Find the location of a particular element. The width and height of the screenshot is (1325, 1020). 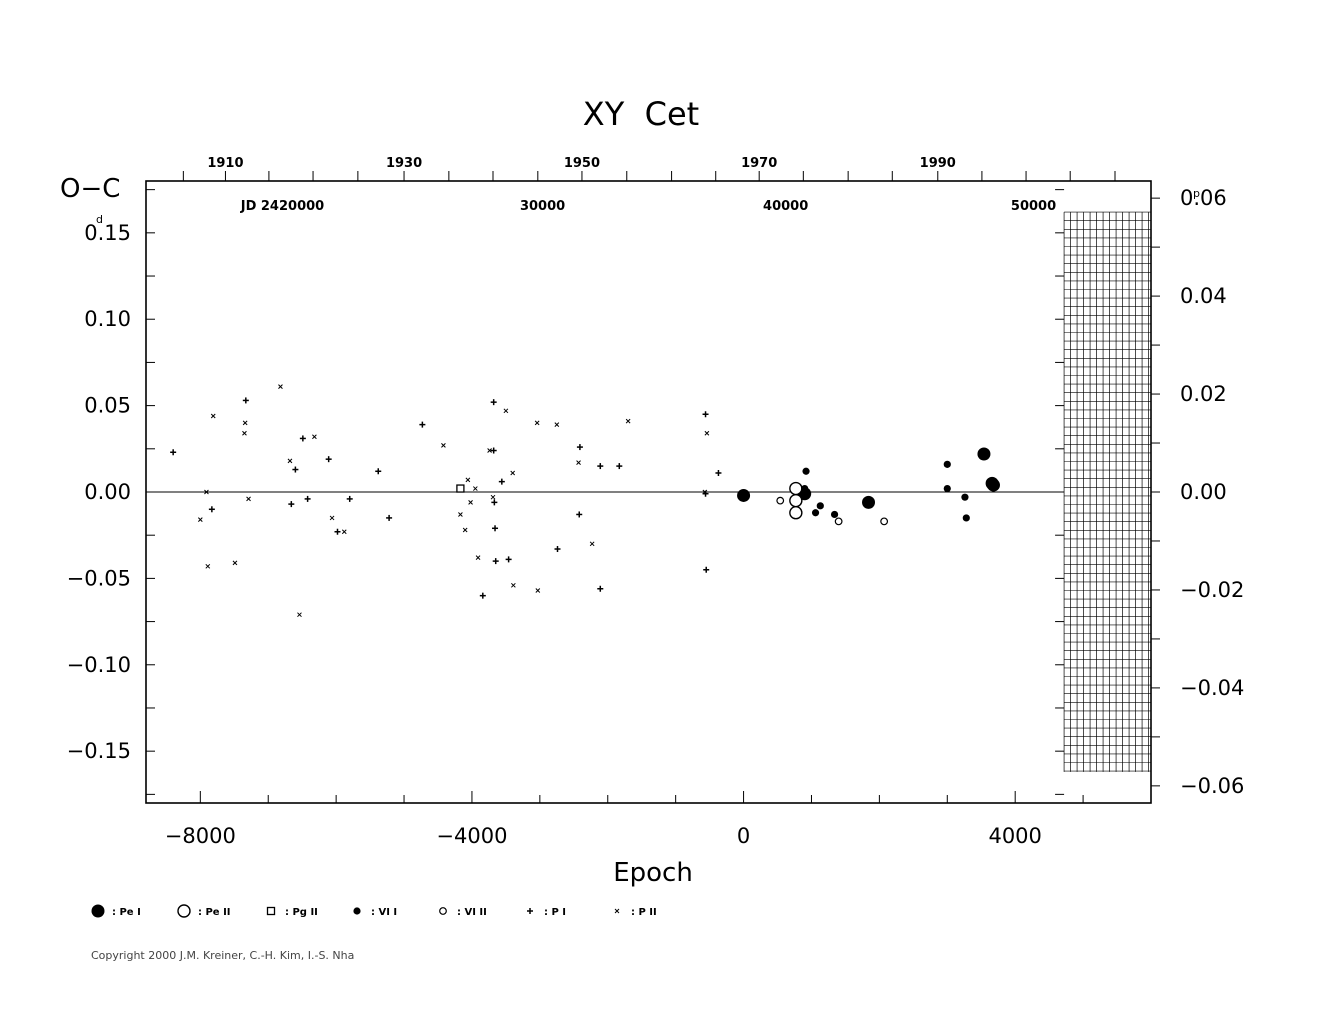

legend-label: : Pe I is located at coordinates (126, 912).